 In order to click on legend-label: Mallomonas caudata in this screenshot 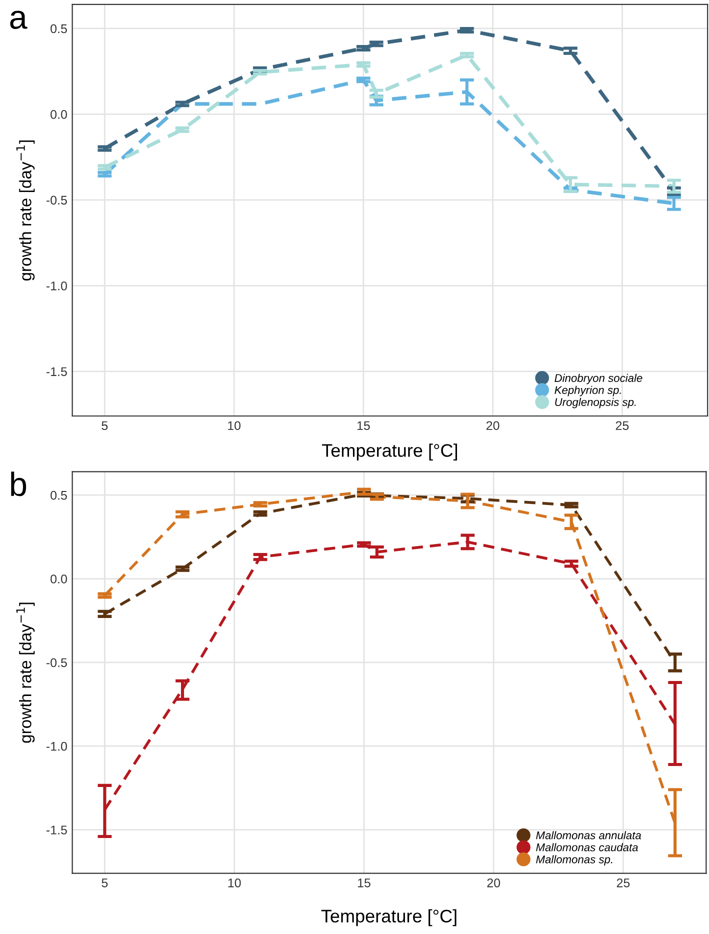, I will do `click(587, 847)`.